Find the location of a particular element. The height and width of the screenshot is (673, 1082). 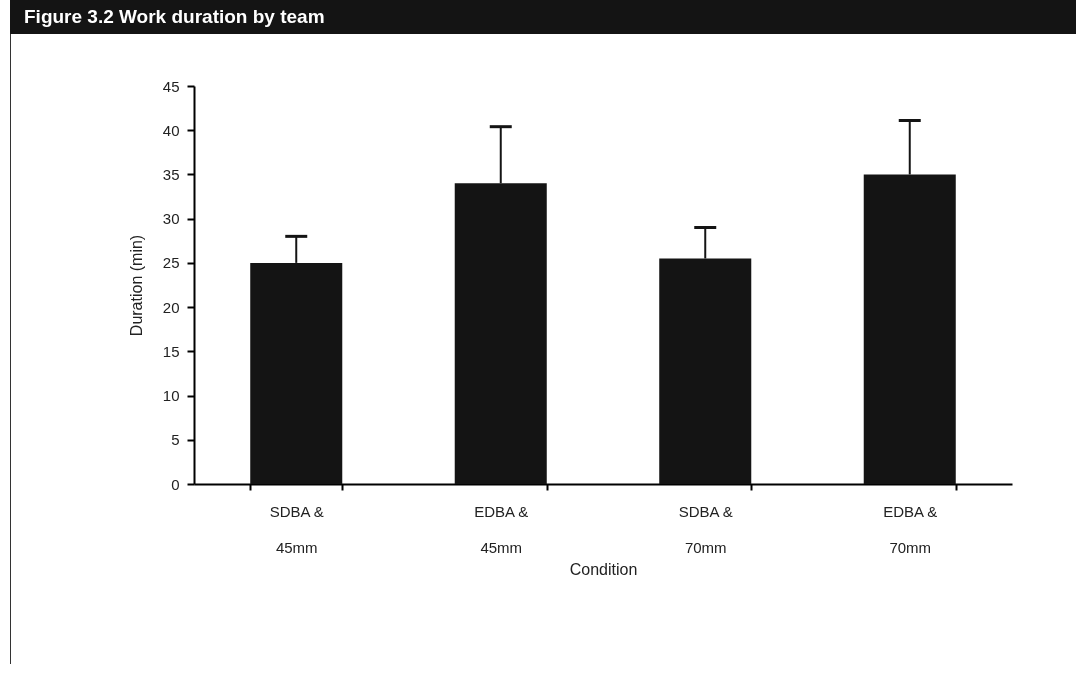

y-tick-label: 15 is located at coordinates (171, 351).